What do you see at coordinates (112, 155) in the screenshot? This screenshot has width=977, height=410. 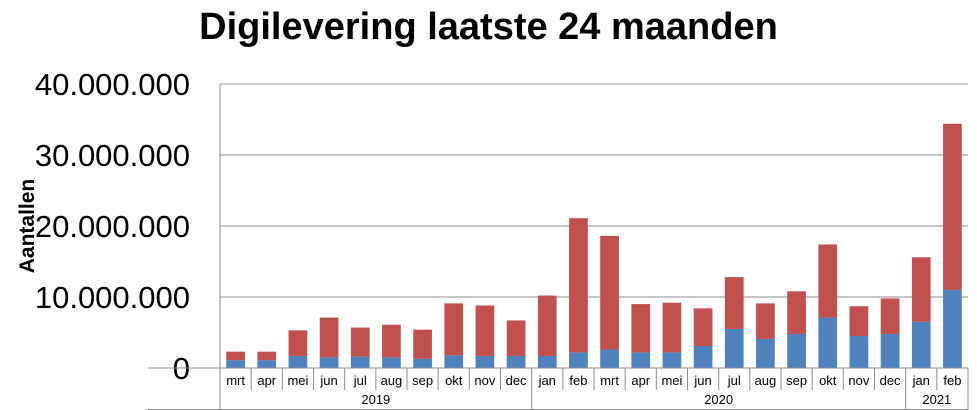 I see `y-tick-label: 30.000.000` at bounding box center [112, 155].